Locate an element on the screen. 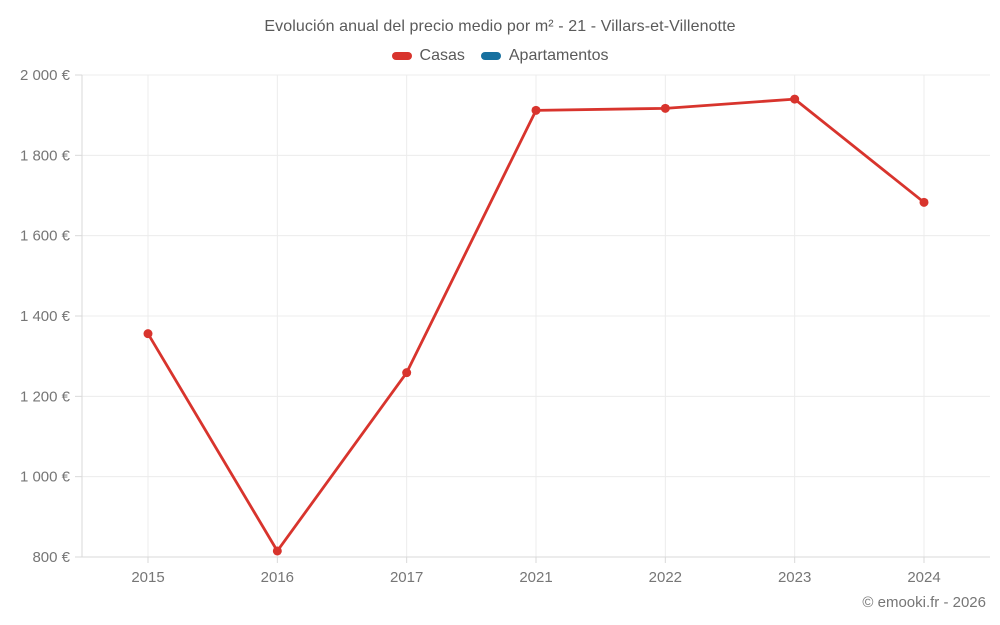 The image size is (1000, 625). legend-label-casas: Casas is located at coordinates (442, 55).